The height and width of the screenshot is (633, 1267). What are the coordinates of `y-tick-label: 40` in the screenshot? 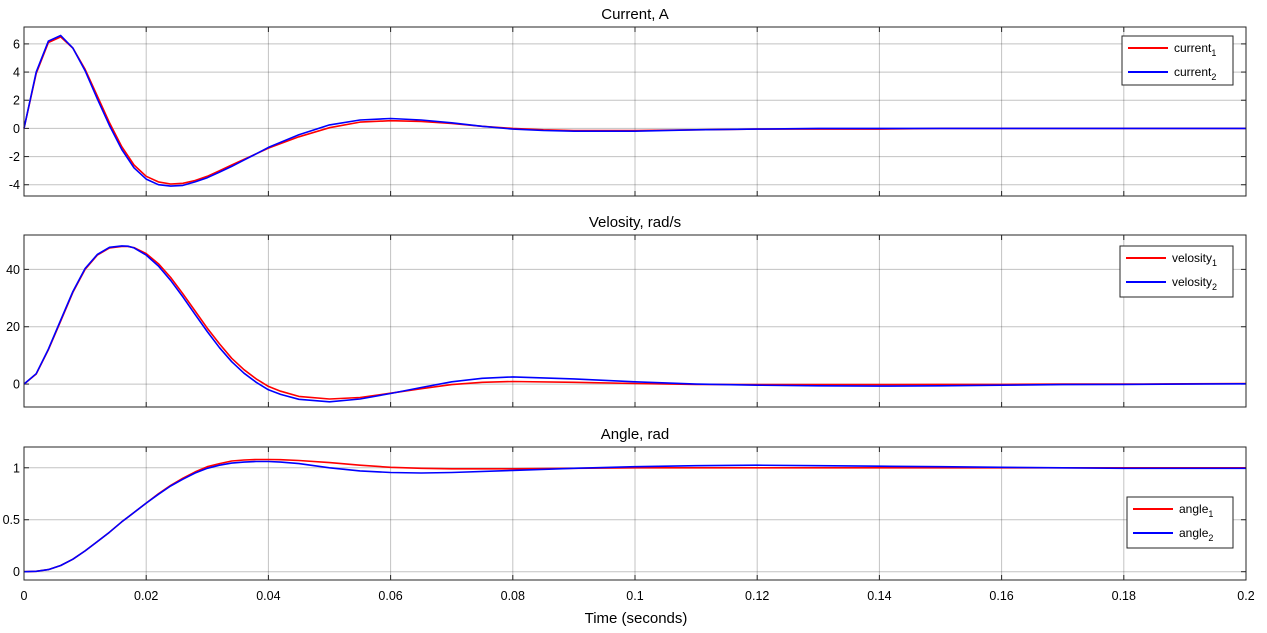 It's located at (13, 270).